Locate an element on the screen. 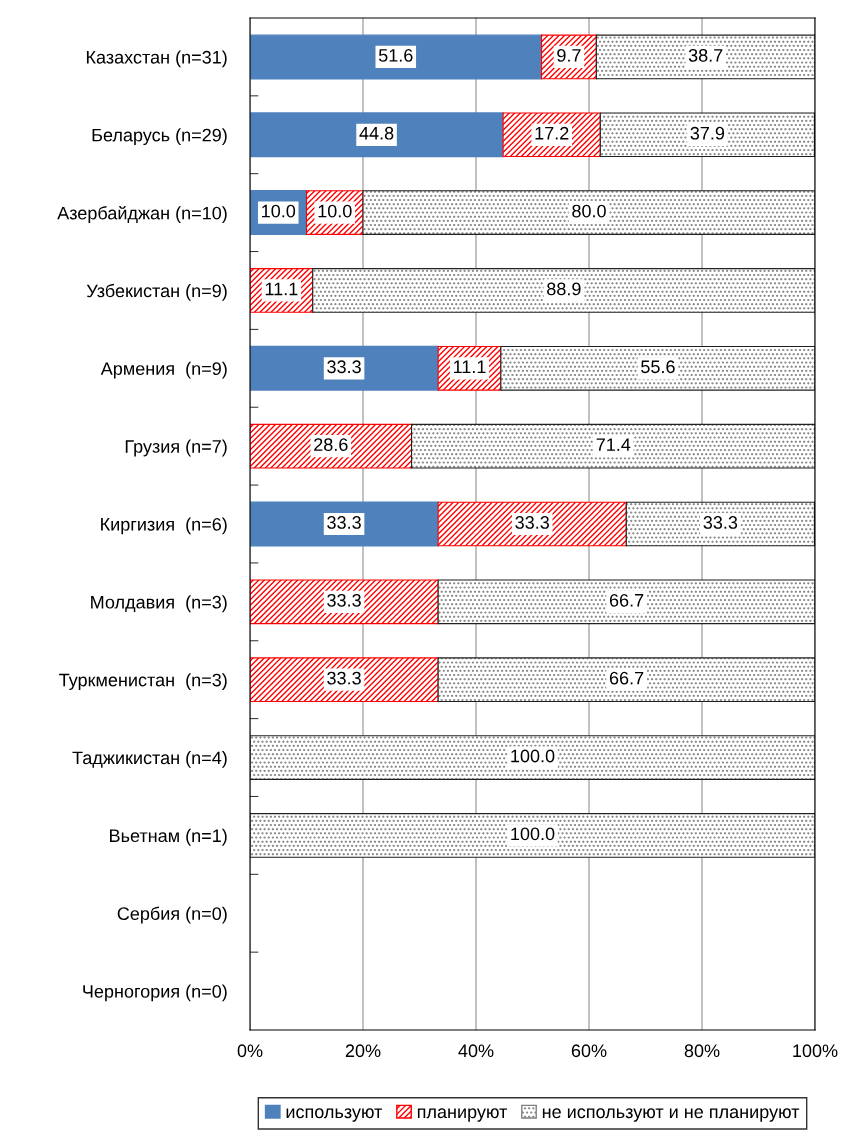 The height and width of the screenshot is (1139, 865). y-tick-label: Таджикистан (n=4) is located at coordinates (149, 759).